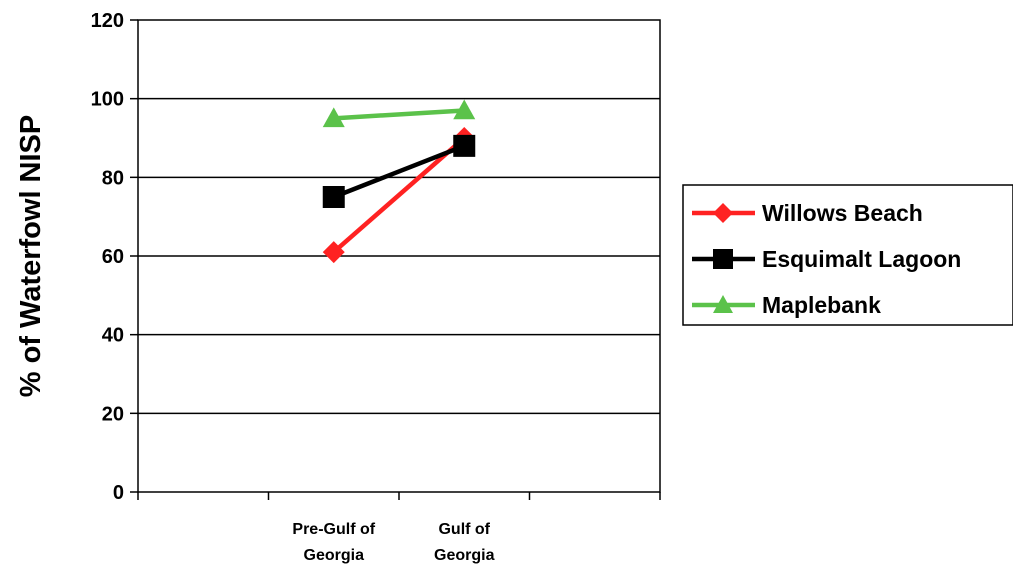  Describe the element at coordinates (113, 414) in the screenshot. I see `y-tick-label: 20` at that location.